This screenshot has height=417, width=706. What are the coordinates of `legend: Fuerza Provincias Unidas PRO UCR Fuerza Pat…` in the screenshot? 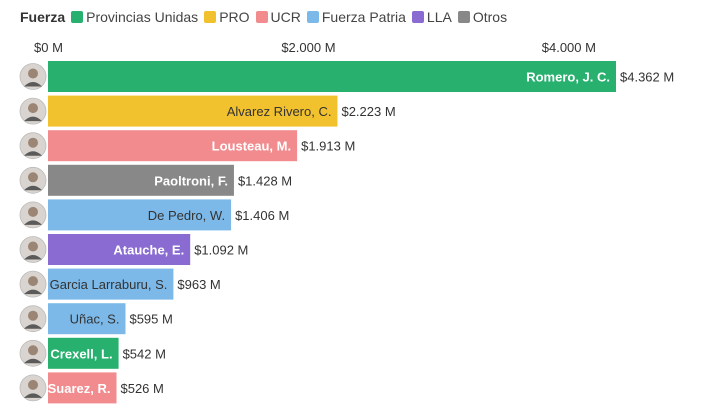 It's located at (266, 17).